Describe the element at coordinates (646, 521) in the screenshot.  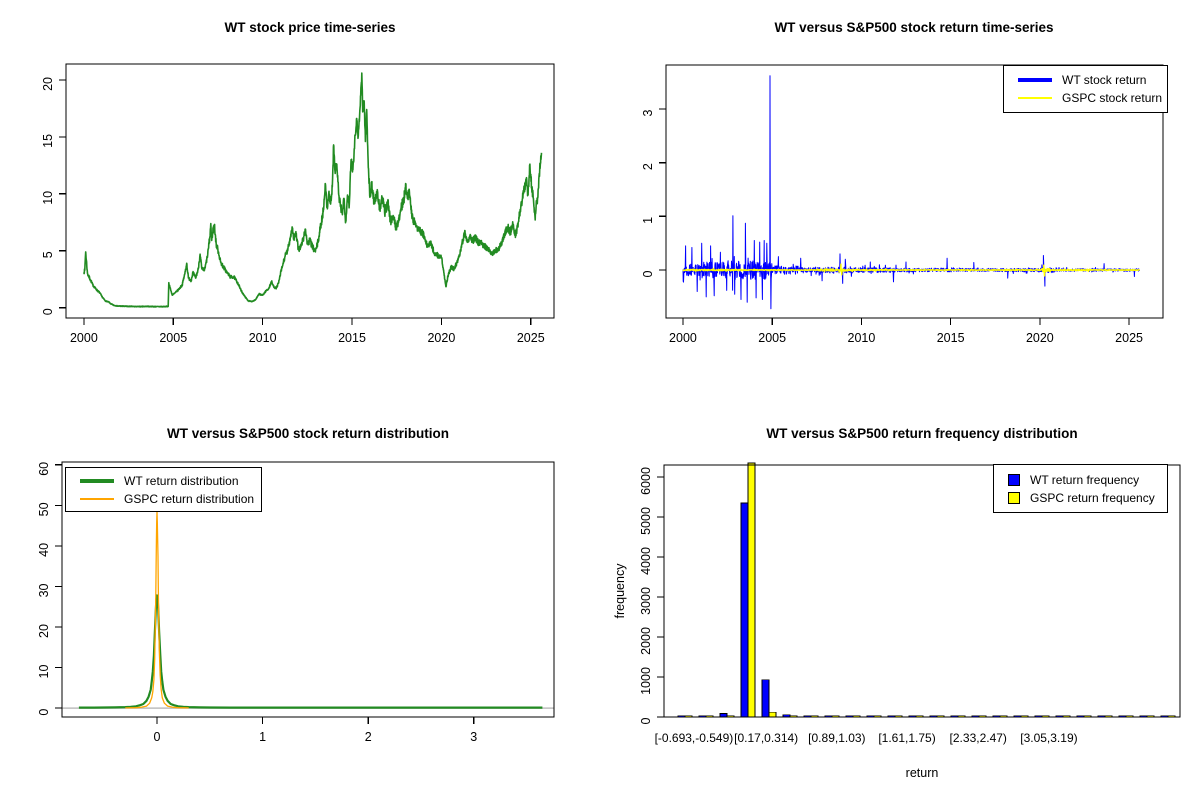
I see `tick-label: 5000` at that location.